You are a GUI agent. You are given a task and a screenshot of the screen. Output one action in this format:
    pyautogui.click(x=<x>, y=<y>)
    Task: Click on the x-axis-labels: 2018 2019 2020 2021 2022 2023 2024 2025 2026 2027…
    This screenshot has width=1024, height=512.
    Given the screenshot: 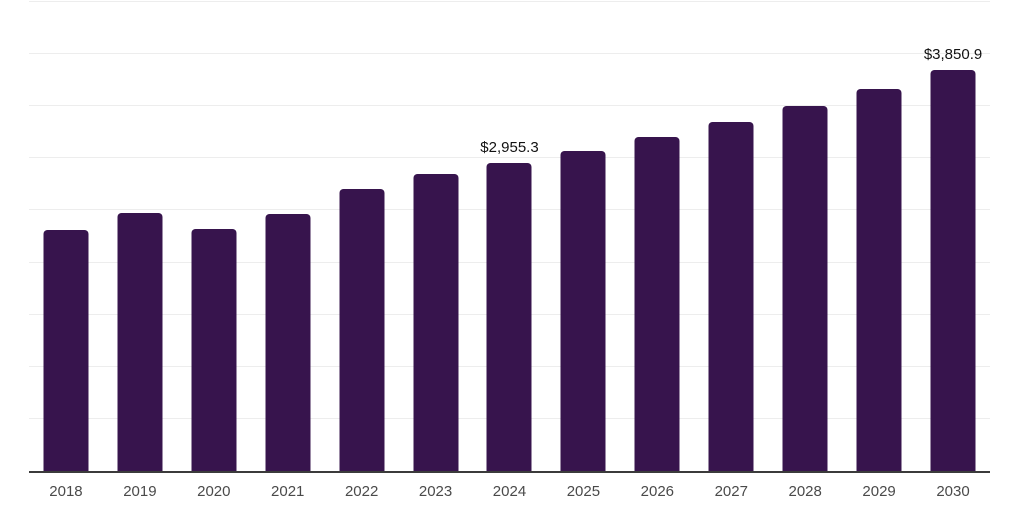 What is the action you would take?
    pyautogui.click(x=509, y=492)
    